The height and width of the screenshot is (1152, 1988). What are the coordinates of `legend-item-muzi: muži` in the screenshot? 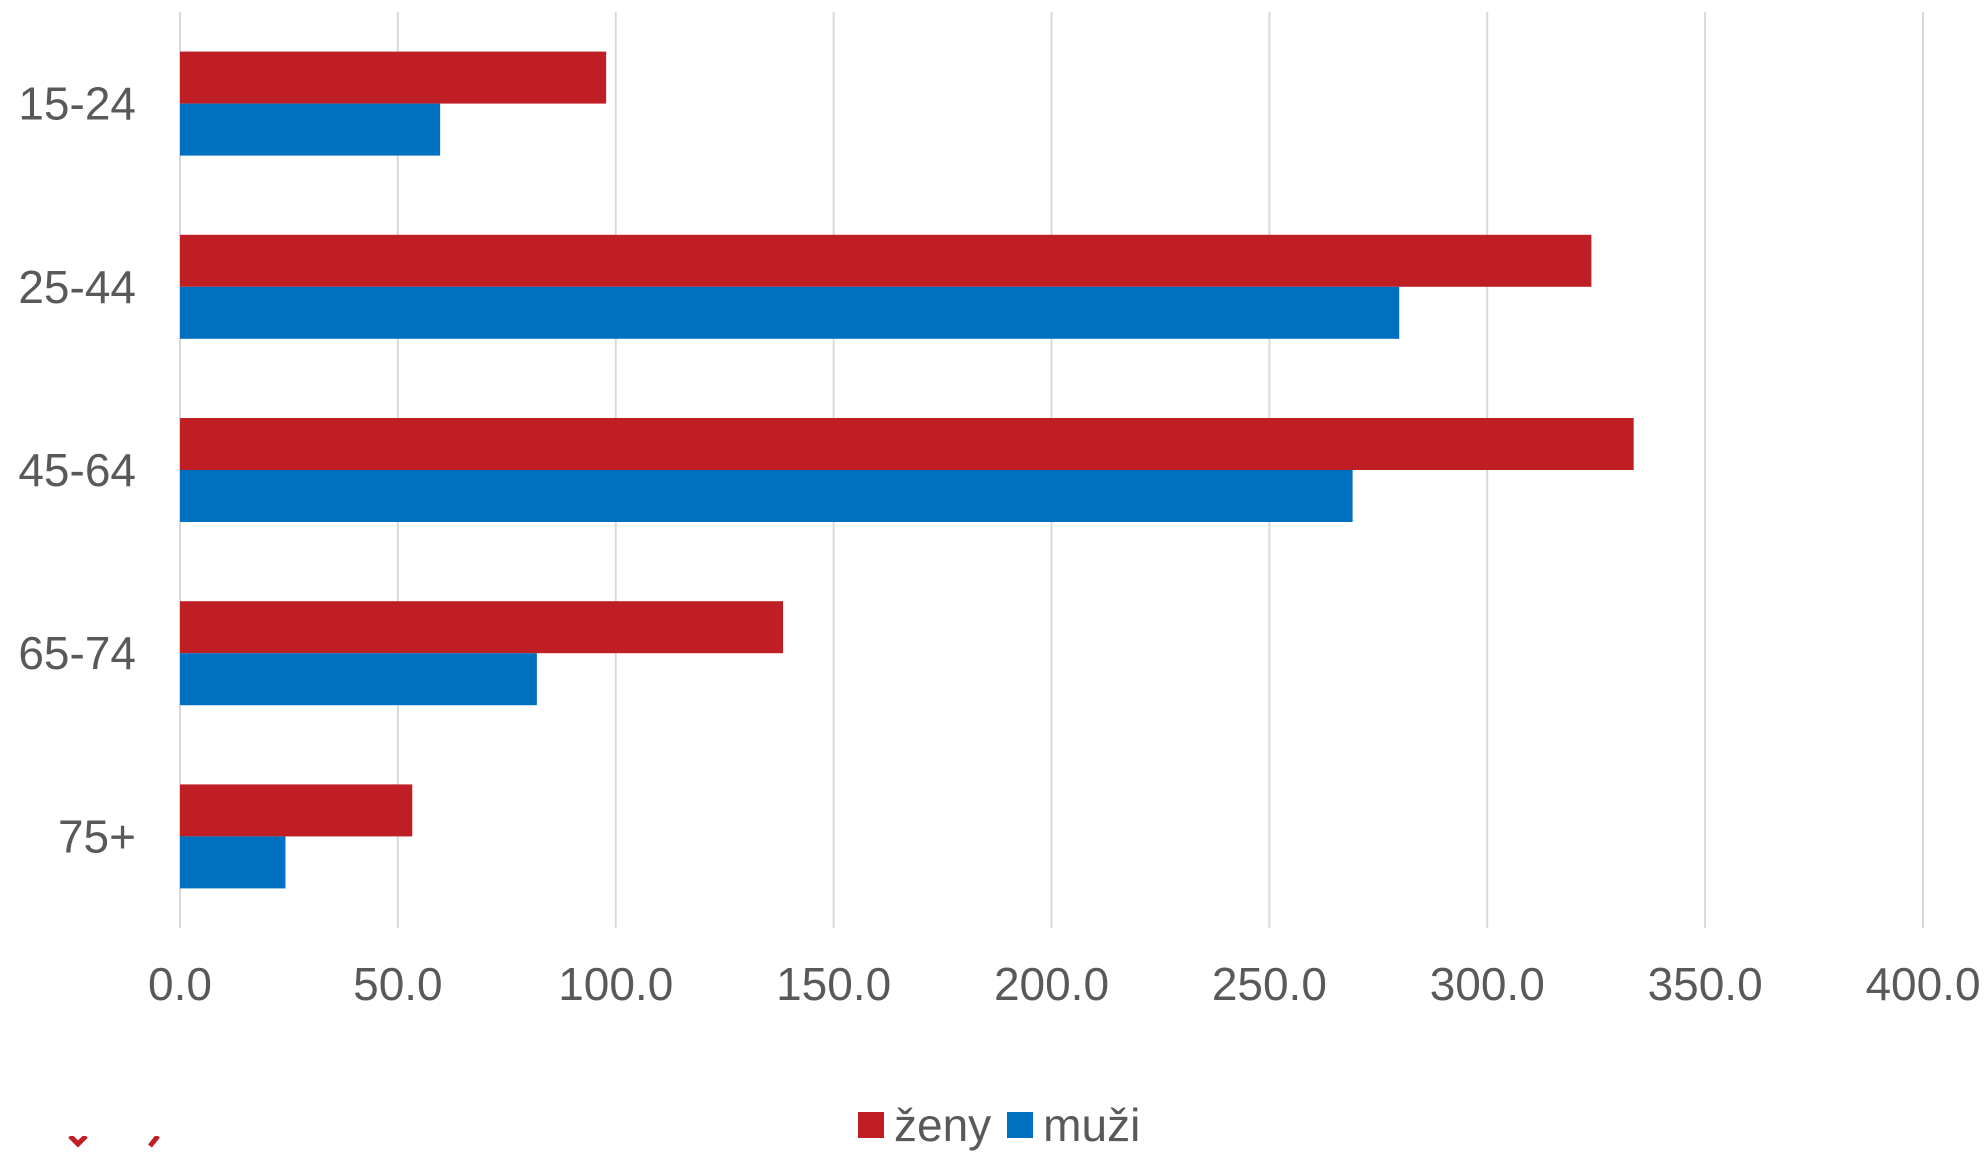 It's located at (1073, 1125).